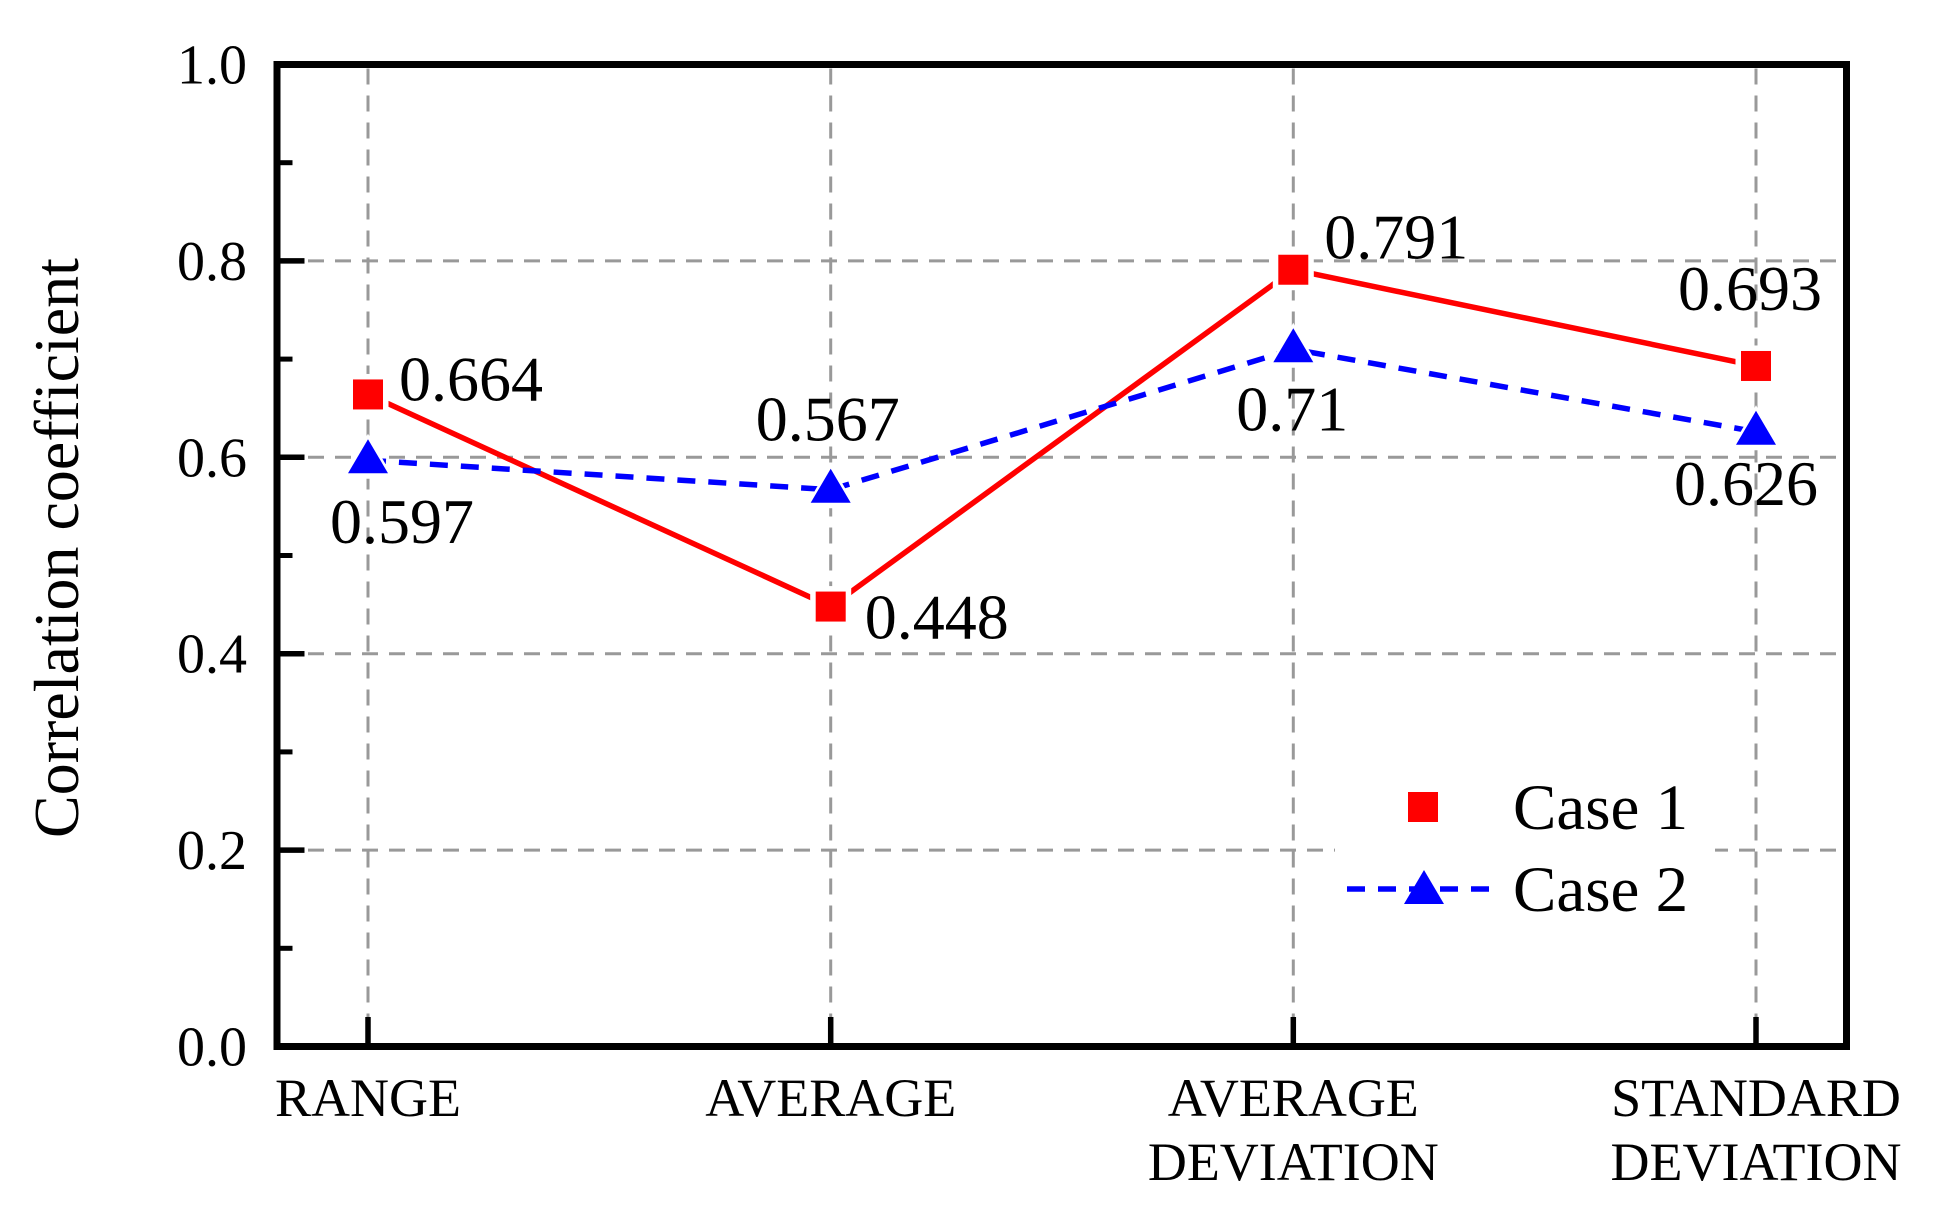  What do you see at coordinates (212, 458) in the screenshot?
I see `y-tick-label: 0.6` at bounding box center [212, 458].